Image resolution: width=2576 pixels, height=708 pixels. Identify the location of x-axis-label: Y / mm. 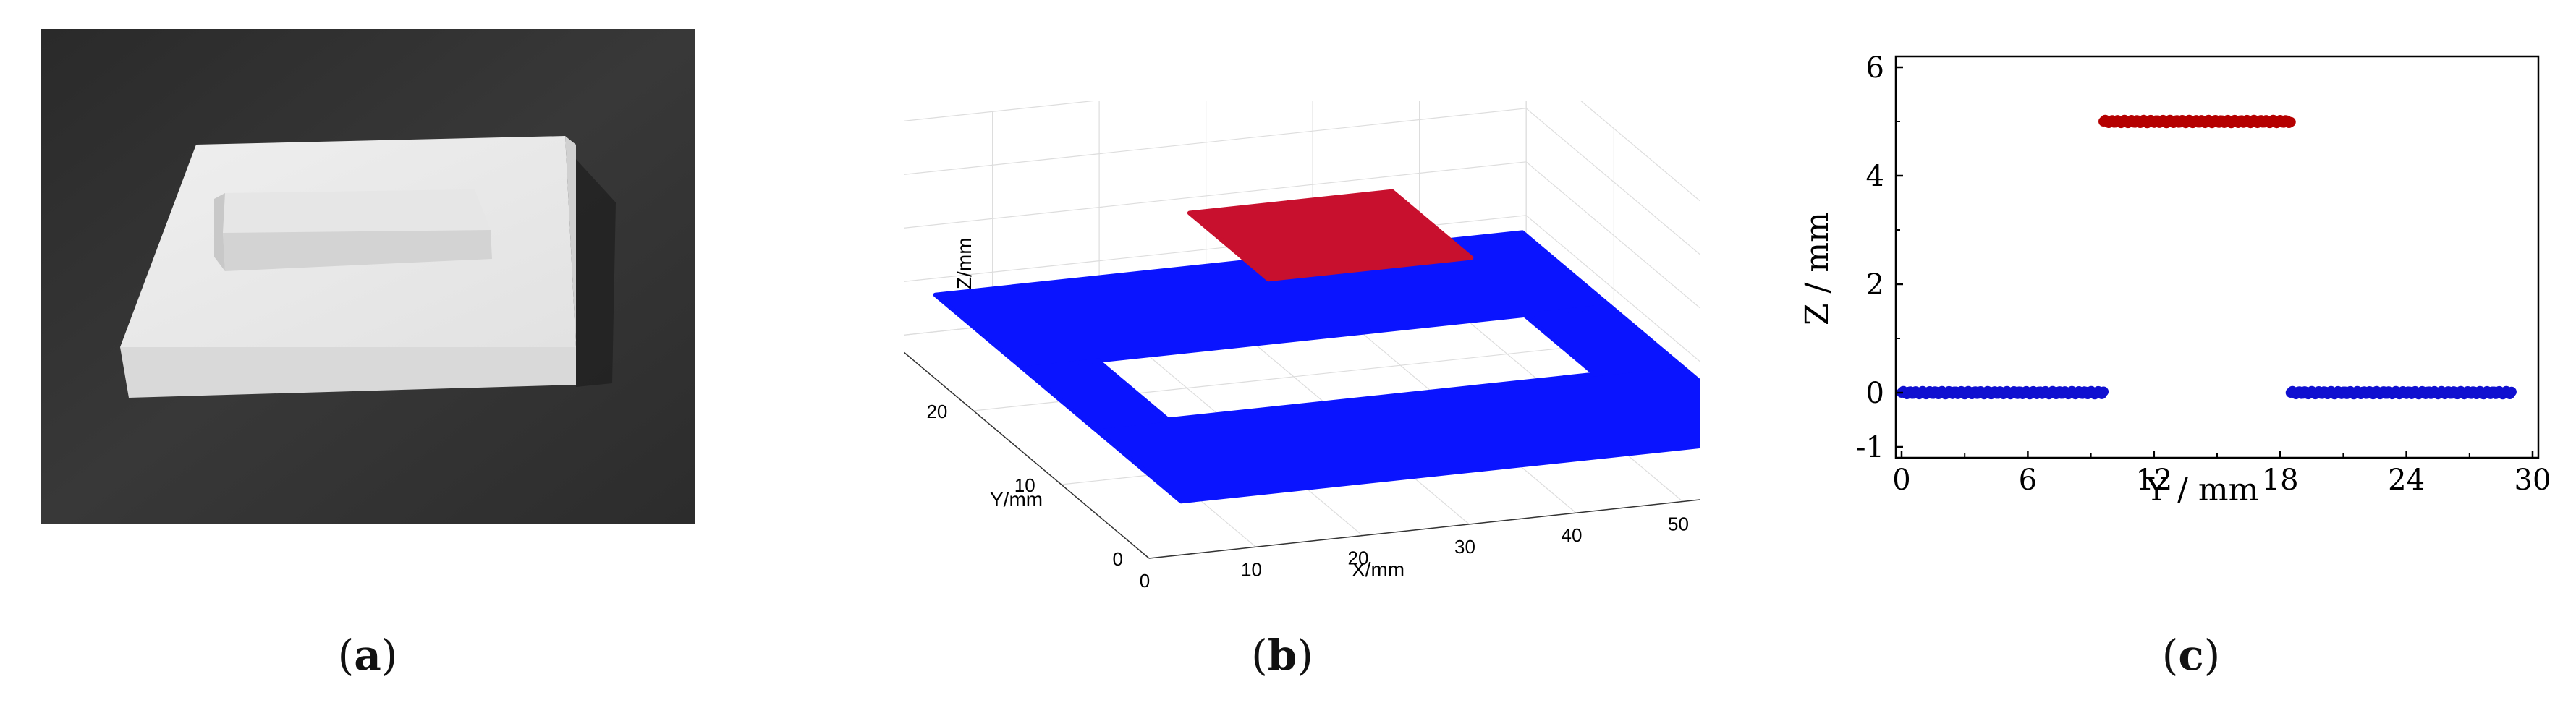
(2201, 490).